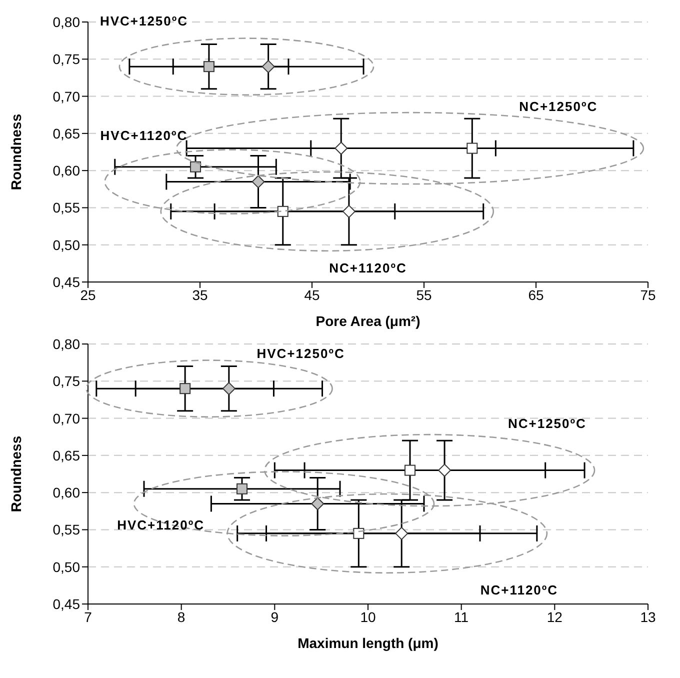 This screenshot has width=680, height=678. What do you see at coordinates (368, 643) in the screenshot?
I see `x-axis-title: Maximun length (μm)` at bounding box center [368, 643].